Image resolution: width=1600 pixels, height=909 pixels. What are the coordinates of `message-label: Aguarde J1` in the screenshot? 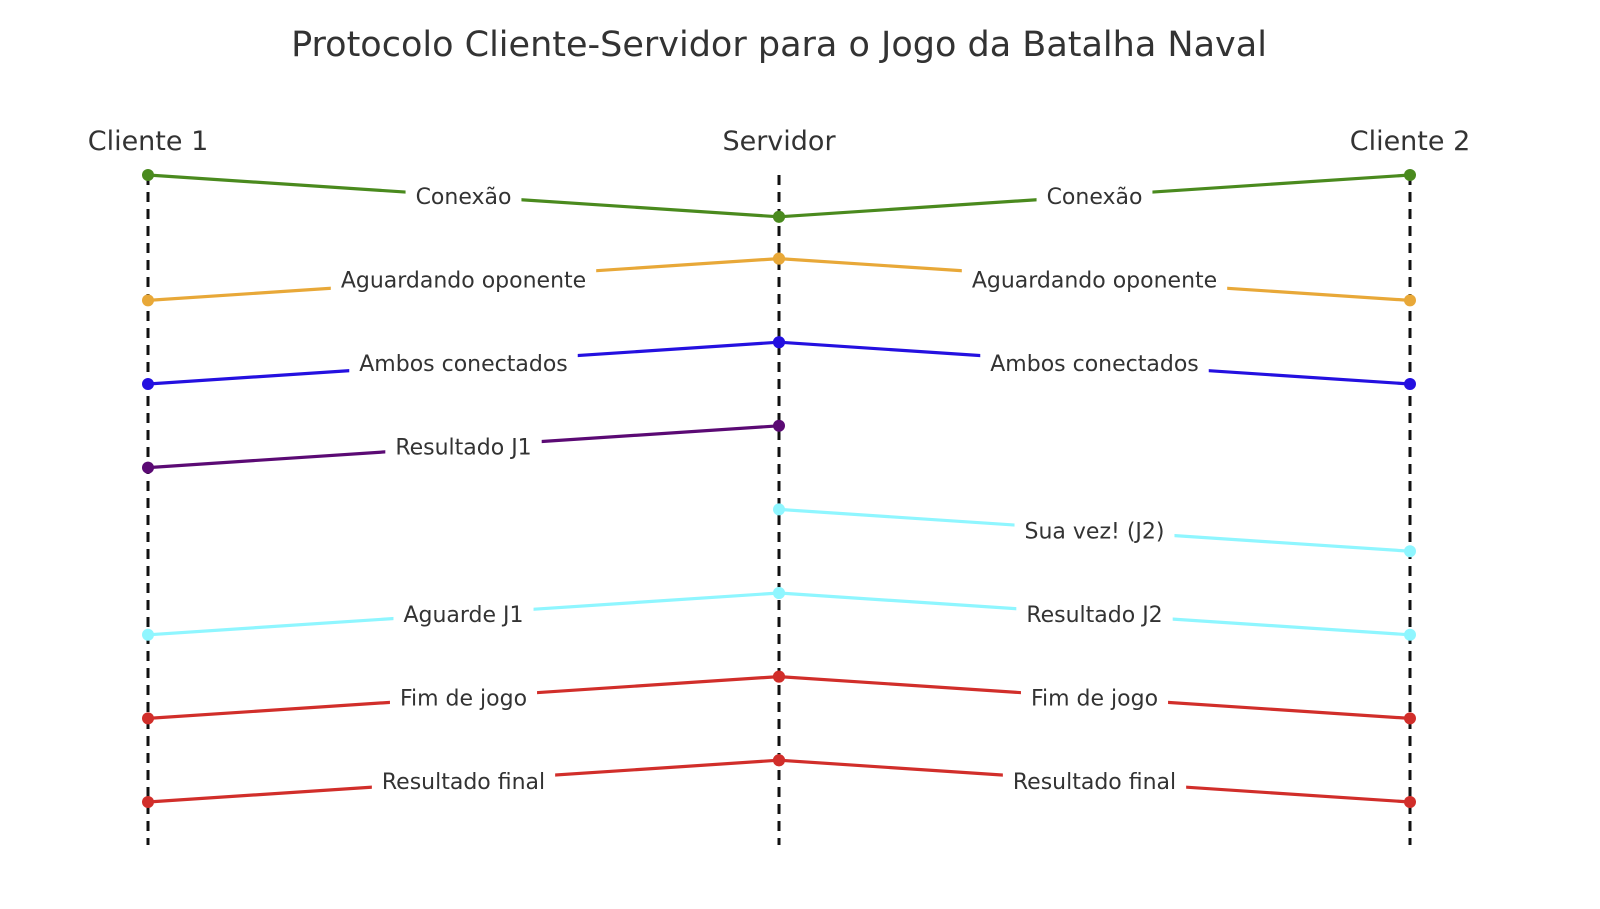 It's located at (463, 615).